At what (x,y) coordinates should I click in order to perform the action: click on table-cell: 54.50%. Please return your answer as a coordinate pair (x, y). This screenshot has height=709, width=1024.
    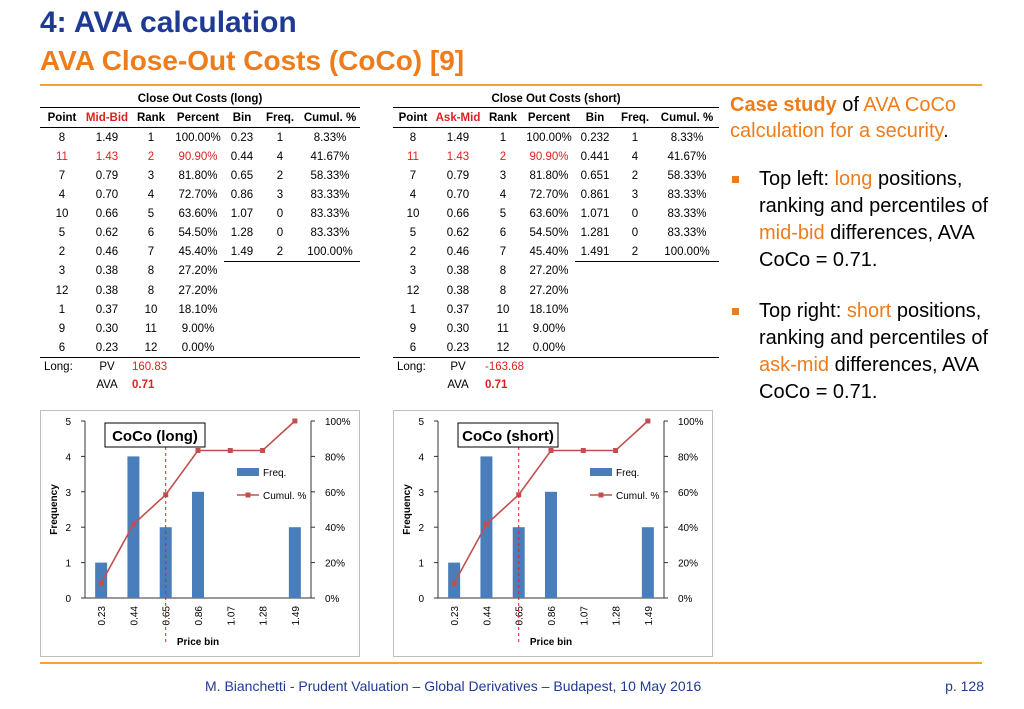
    Looking at the image, I should click on (198, 232).